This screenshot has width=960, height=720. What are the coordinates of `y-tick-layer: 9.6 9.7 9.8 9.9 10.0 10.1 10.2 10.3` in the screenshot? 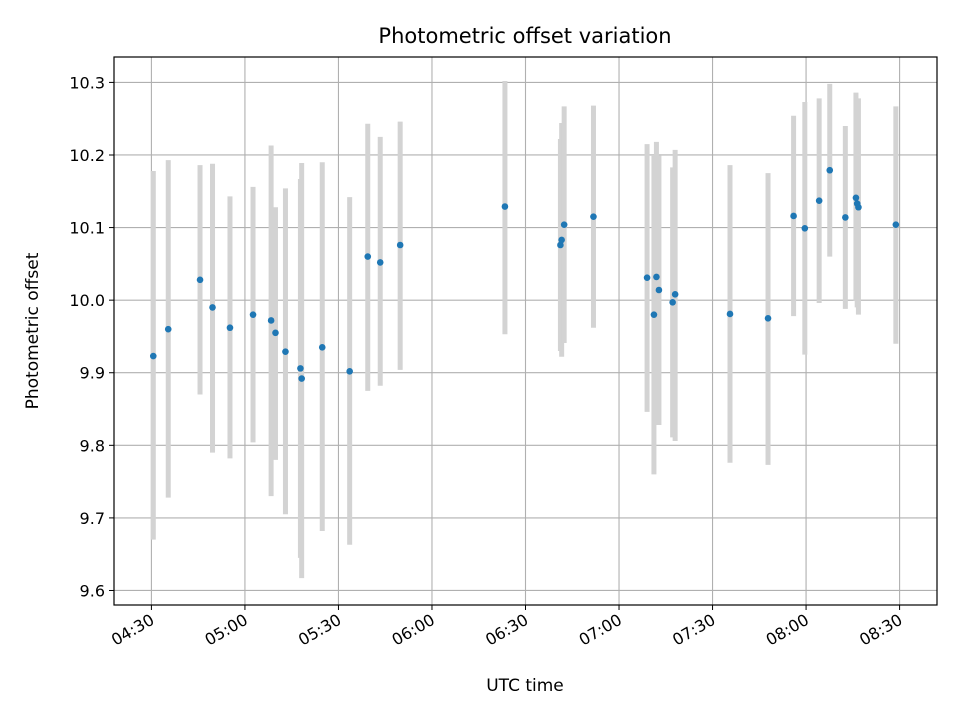 It's located at (91, 336).